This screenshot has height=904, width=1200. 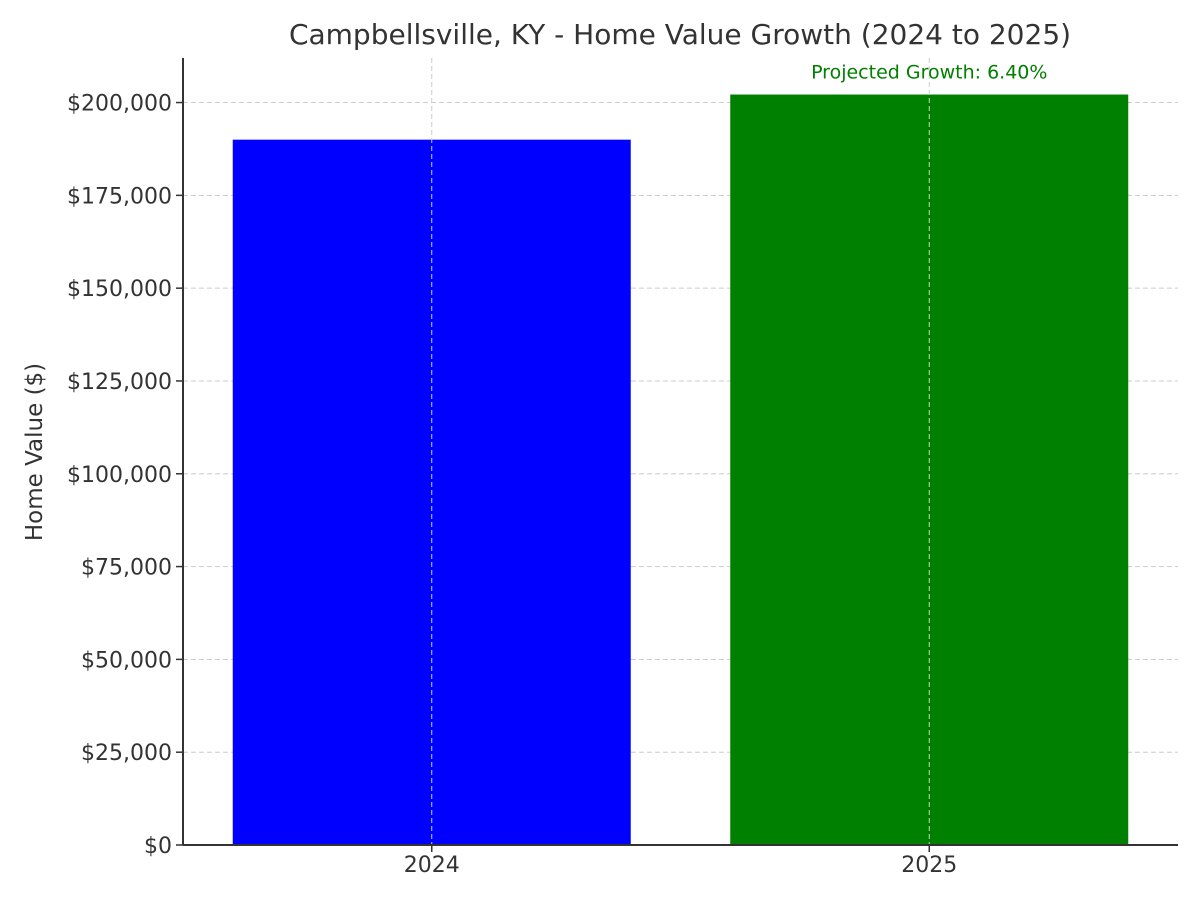 What do you see at coordinates (119, 289) in the screenshot?
I see `y-tick-label: $150,000` at bounding box center [119, 289].